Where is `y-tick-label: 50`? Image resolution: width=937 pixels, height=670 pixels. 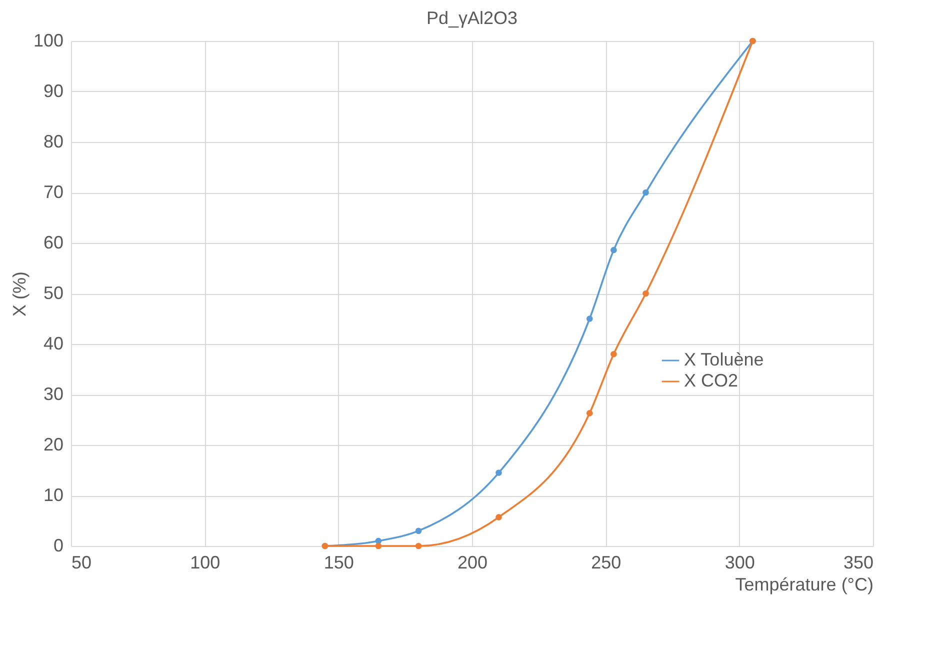 y-tick-label: 50 is located at coordinates (53, 293).